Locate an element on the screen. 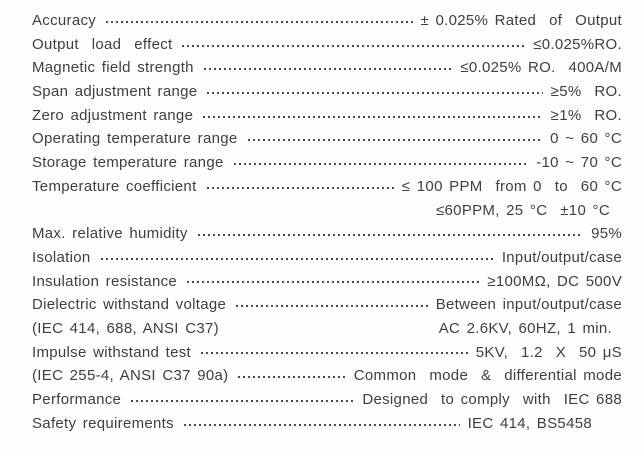  spec-value: Designed to comply with IEC 688 is located at coordinates (492, 399).